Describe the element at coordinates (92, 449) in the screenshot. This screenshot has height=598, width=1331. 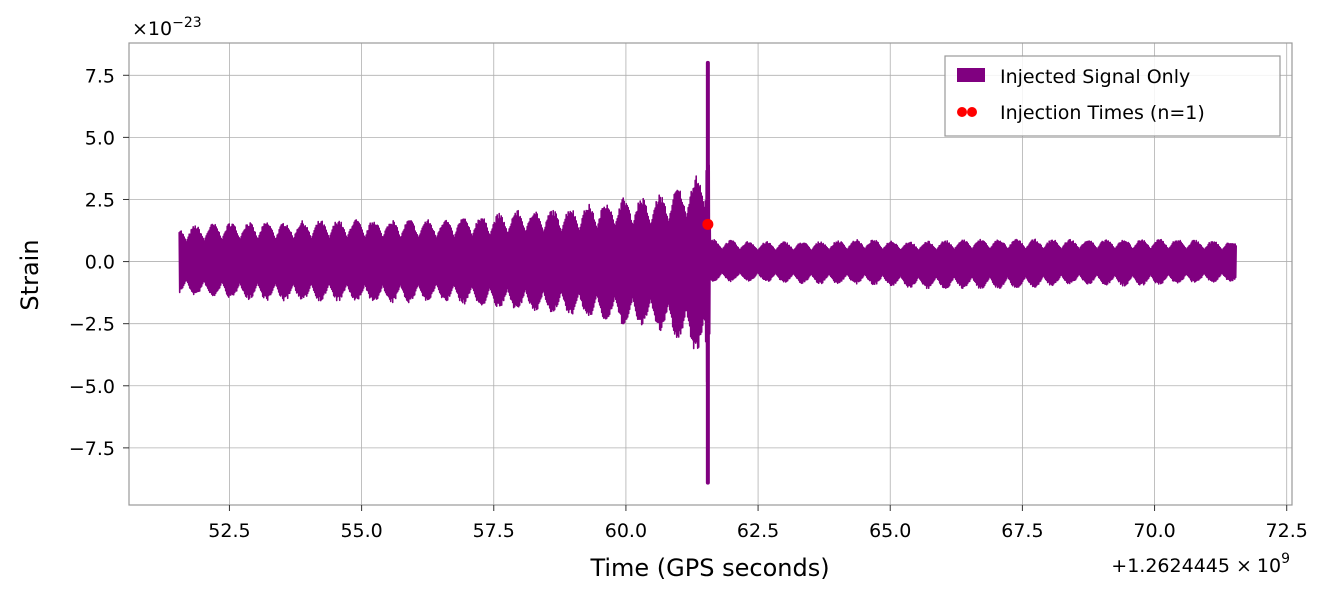
I see `y-tick-label: −7.5` at that location.